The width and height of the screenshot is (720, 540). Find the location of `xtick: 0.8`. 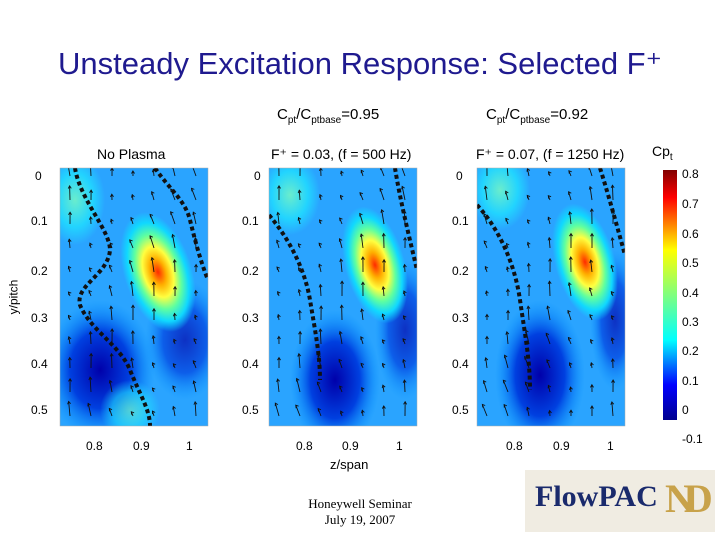

xtick: 0.8 is located at coordinates (94, 446).